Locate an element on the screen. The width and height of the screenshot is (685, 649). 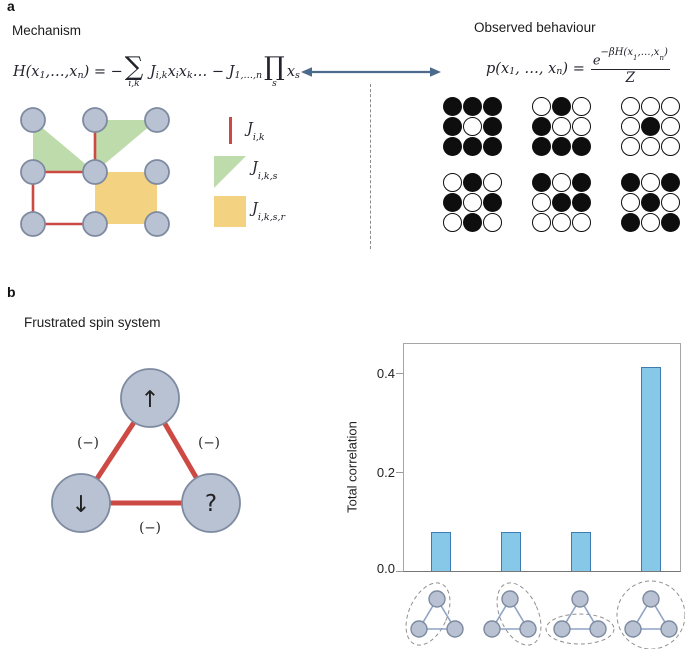
spin-down-glyph: ↓ is located at coordinates (80, 505).